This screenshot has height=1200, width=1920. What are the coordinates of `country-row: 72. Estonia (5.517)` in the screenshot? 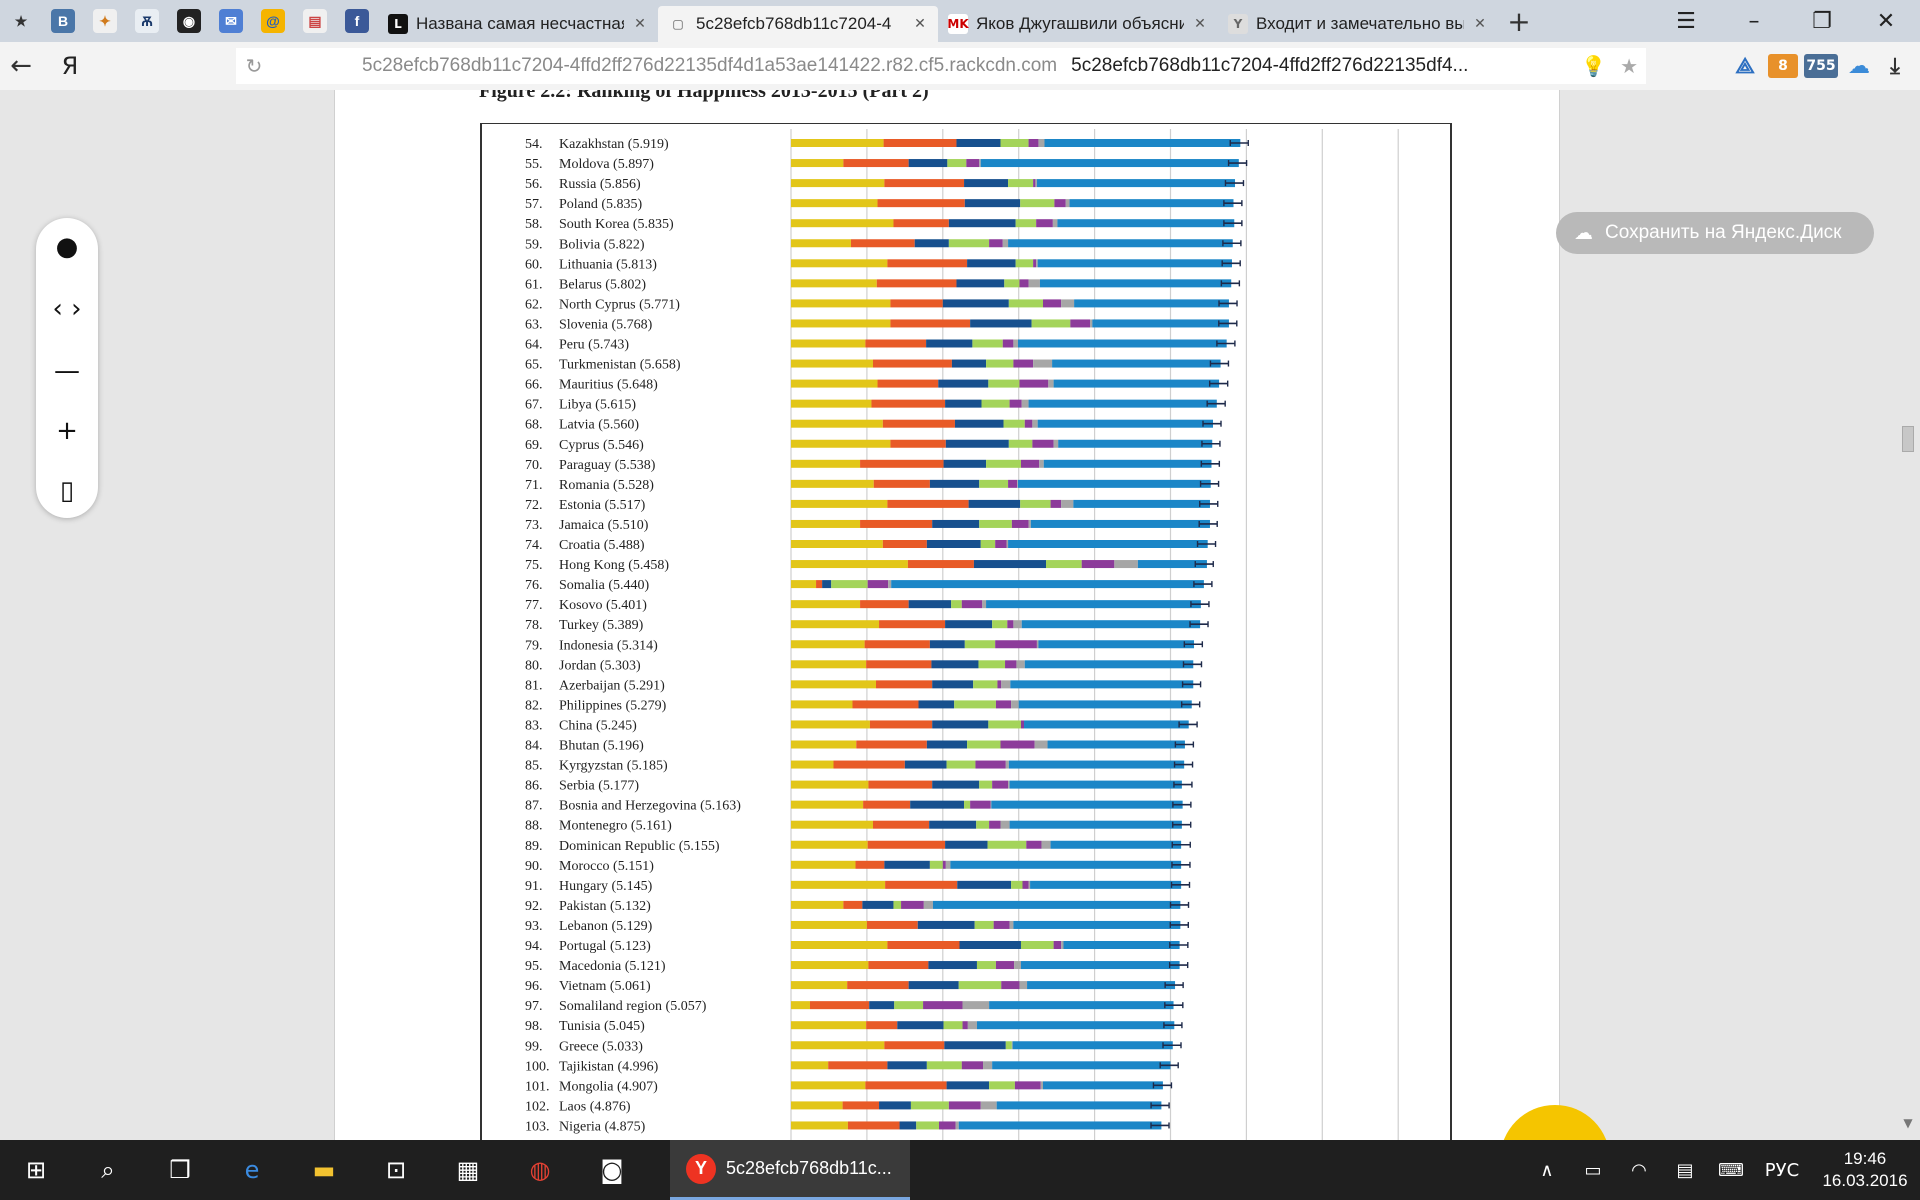 It's located at (872, 505).